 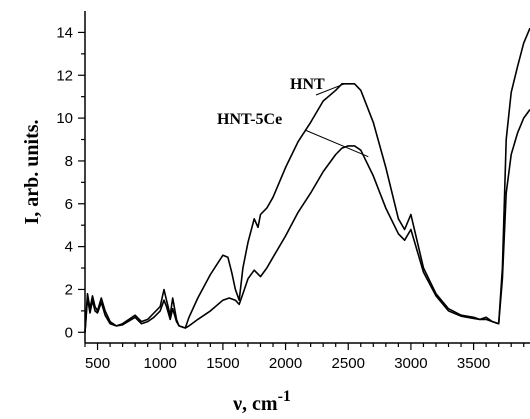 I want to click on y-tick-label: 4, so click(x=69, y=247).